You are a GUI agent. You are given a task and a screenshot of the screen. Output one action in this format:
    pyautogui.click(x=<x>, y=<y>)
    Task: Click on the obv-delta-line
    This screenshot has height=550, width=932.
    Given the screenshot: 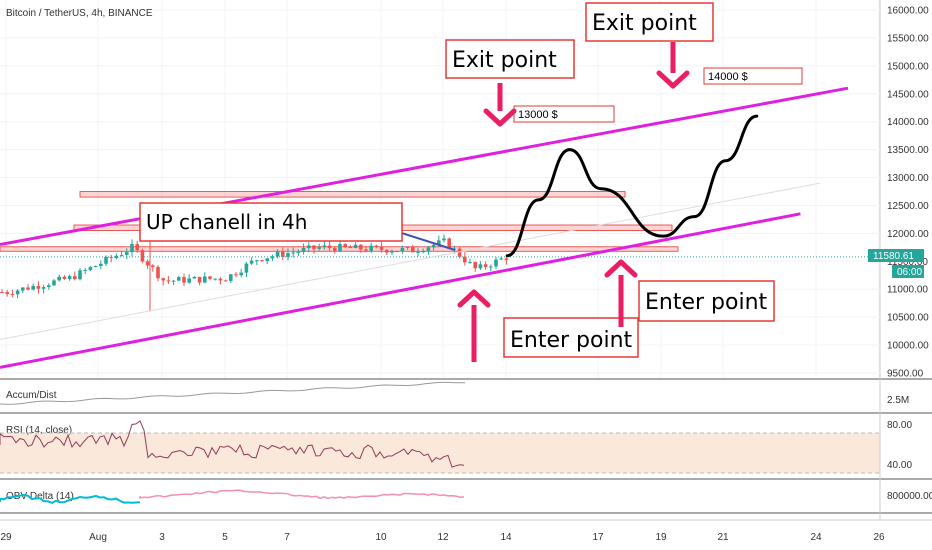 What is the action you would take?
    pyautogui.click(x=70, y=498)
    